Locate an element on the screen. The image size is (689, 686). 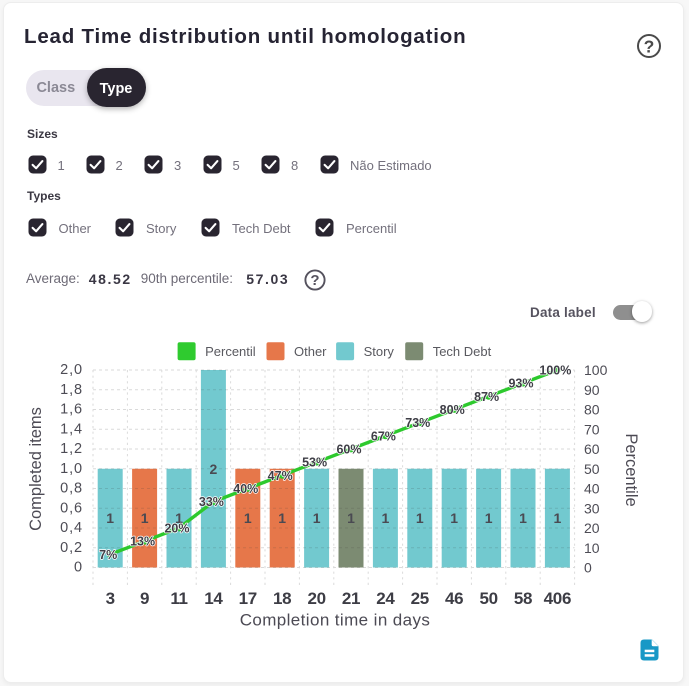
svg-text: 1,6 is located at coordinates (71, 410).